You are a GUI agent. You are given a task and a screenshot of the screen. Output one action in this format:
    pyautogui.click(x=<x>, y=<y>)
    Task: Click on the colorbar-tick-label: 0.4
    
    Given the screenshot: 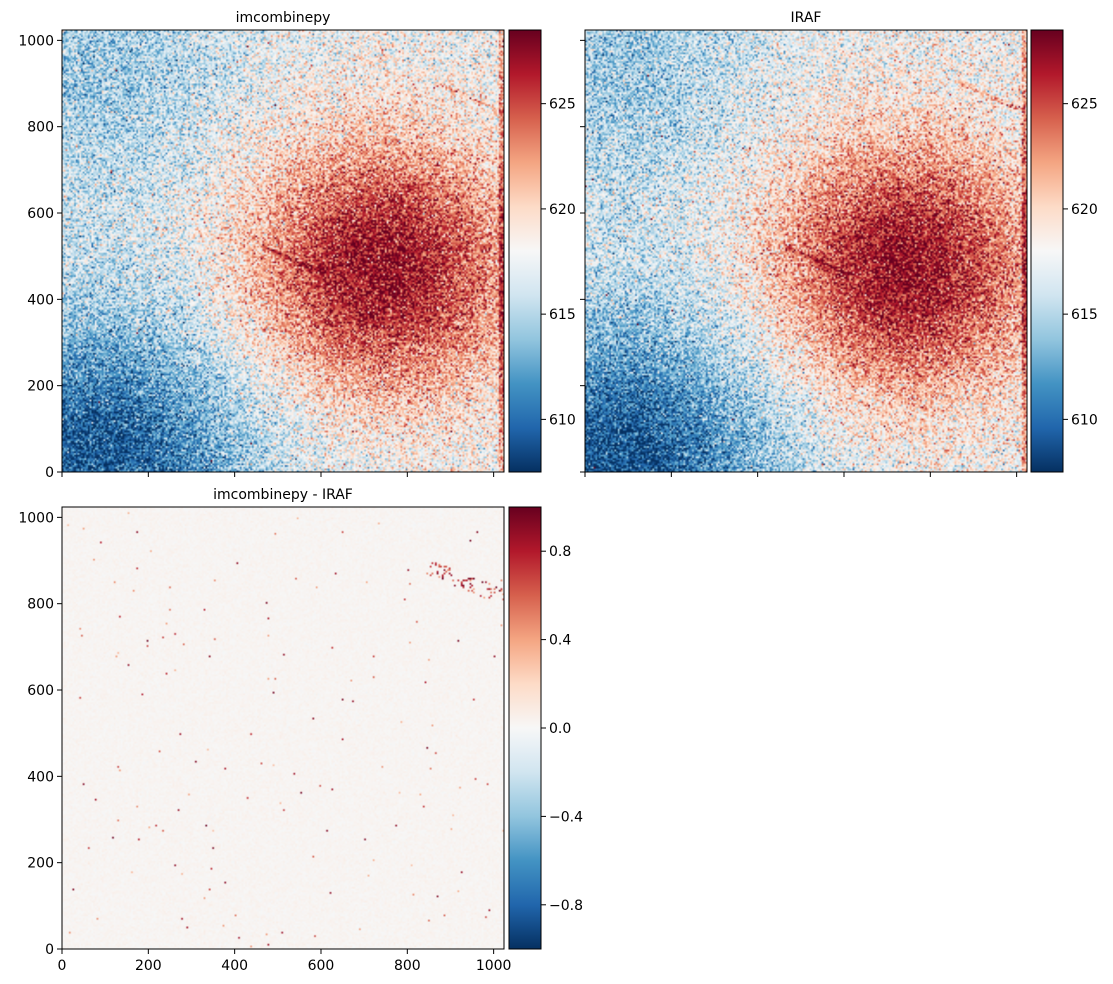 What is the action you would take?
    pyautogui.click(x=560, y=641)
    